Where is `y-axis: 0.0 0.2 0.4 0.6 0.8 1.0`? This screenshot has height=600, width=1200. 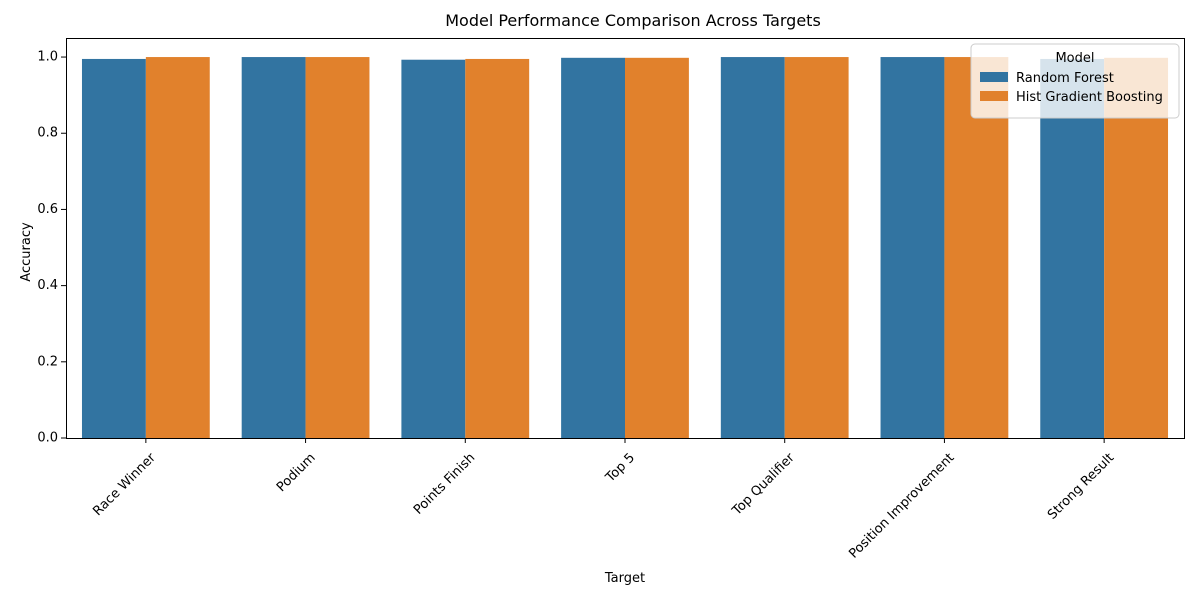 y-axis: 0.0 0.2 0.4 0.6 0.8 1.0 is located at coordinates (51, 248).